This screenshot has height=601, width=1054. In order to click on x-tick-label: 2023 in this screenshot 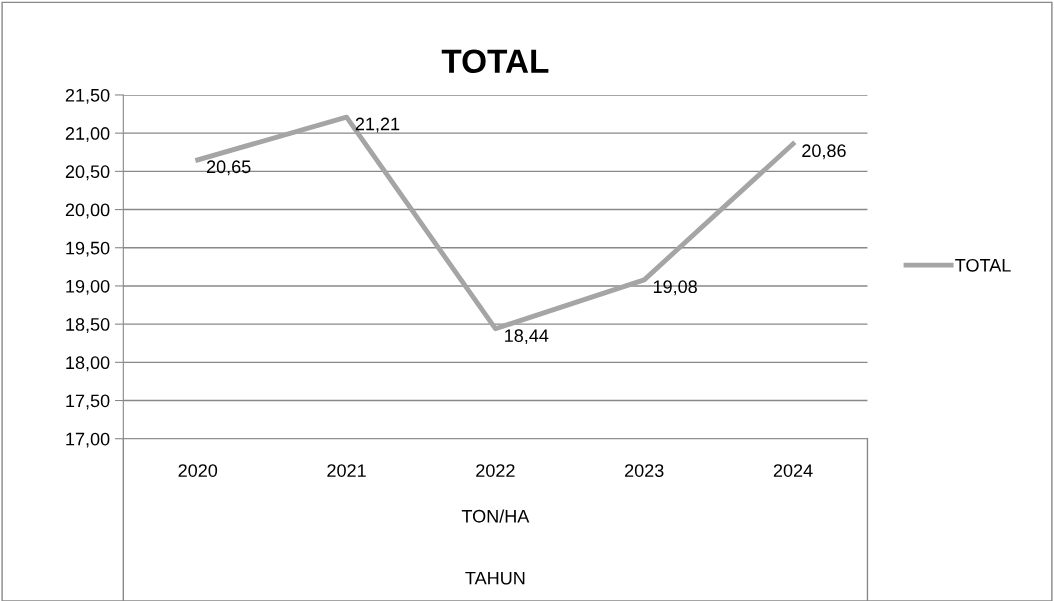, I will do `click(644, 470)`.